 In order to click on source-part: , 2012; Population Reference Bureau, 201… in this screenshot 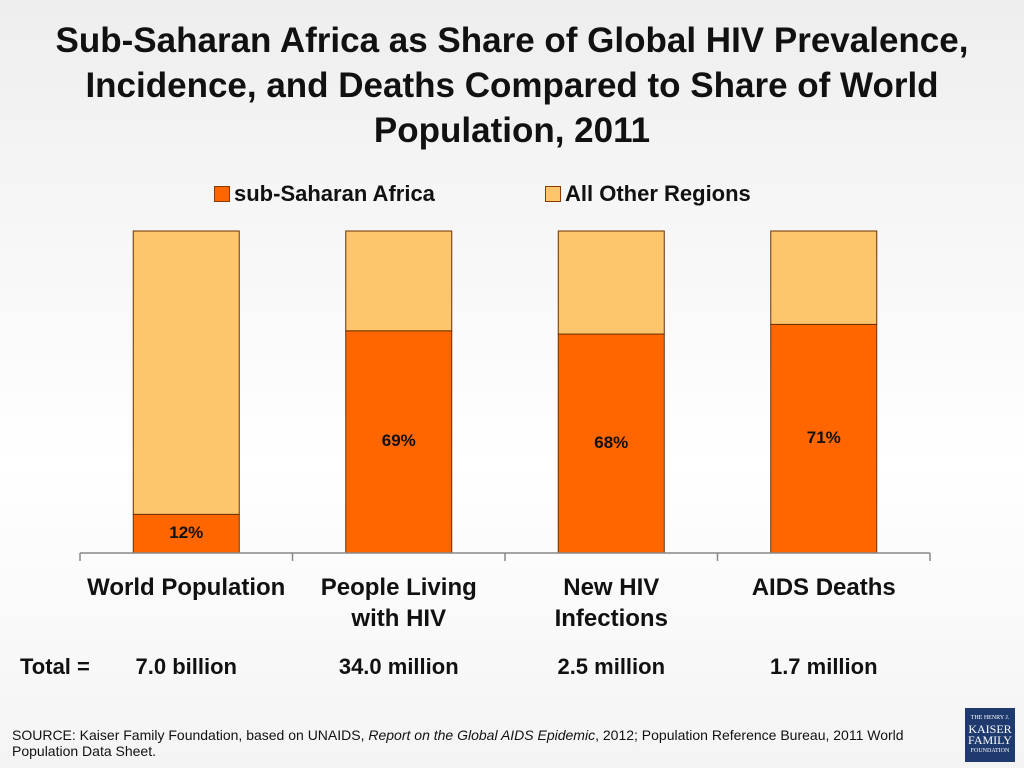, I will do `click(458, 743)`.